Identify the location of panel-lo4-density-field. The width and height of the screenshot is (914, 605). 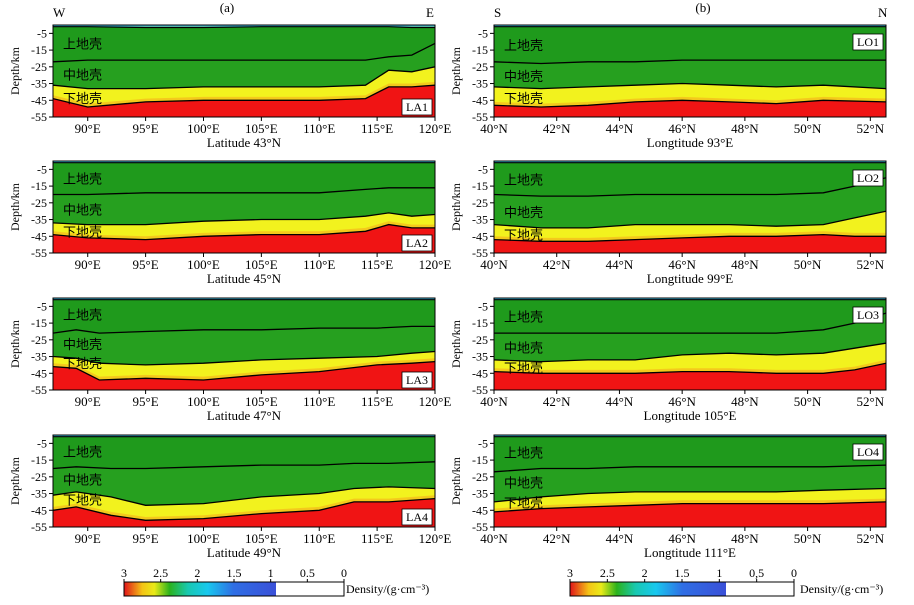
(690, 481).